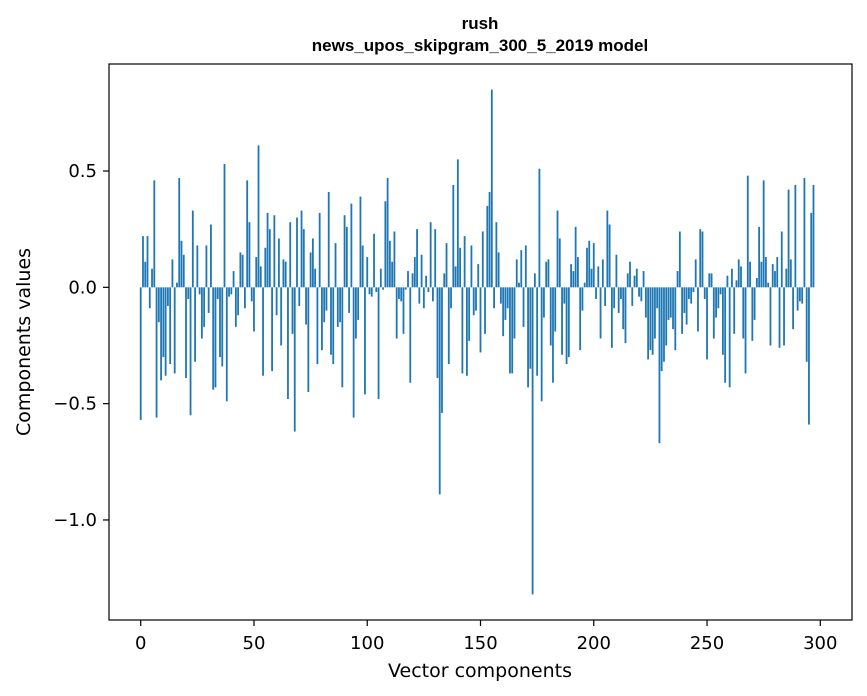 This screenshot has width=867, height=696. What do you see at coordinates (254, 643) in the screenshot?
I see `x-tick-label: 50` at bounding box center [254, 643].